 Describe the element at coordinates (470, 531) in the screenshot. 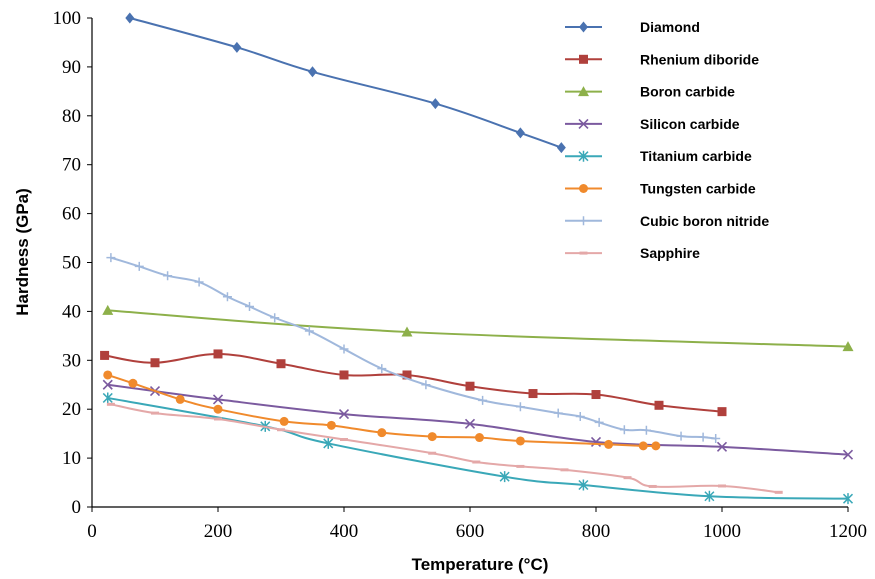

I see `x-tick-label: 600` at that location.